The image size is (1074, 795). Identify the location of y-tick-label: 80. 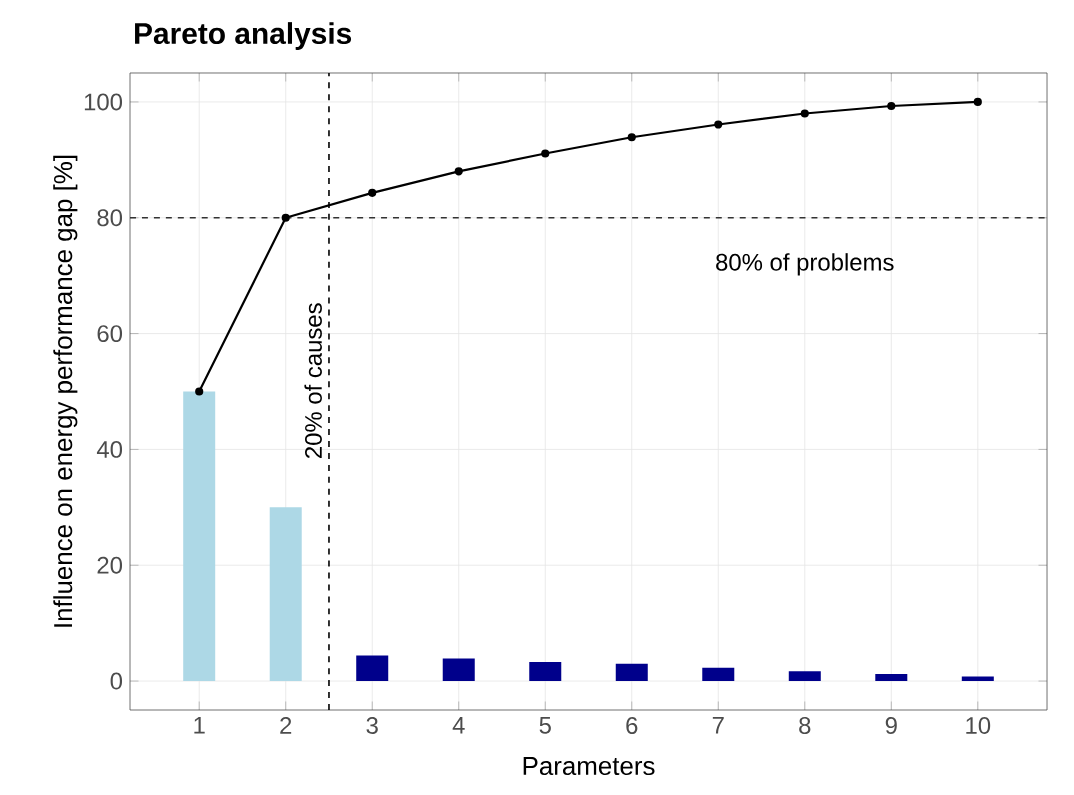
(110, 218).